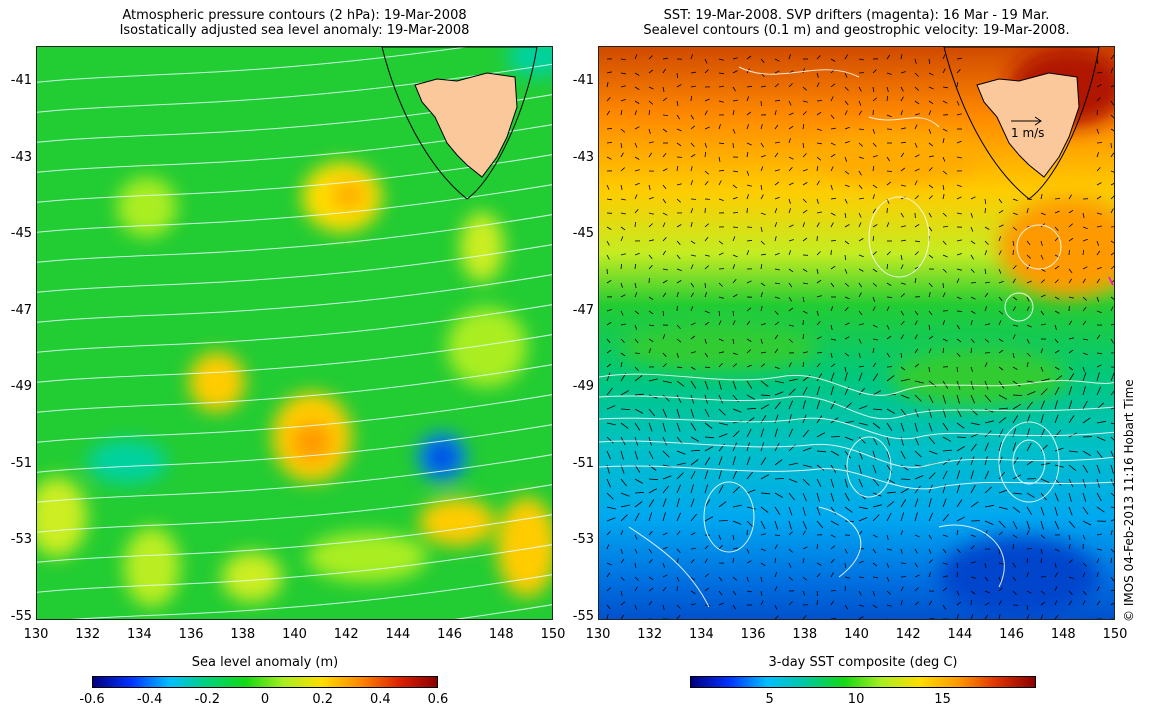 This screenshot has height=710, width=1150. Describe the element at coordinates (139, 634) in the screenshot. I see `left-x-tick: 134` at that location.